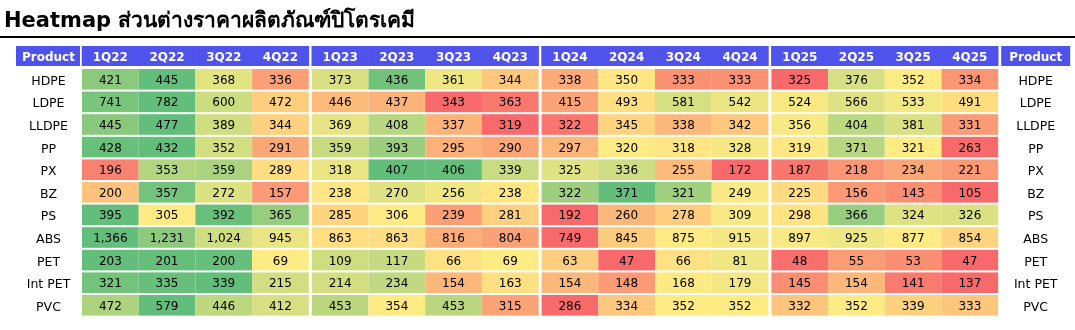 The height and width of the screenshot is (330, 1075). Describe the element at coordinates (856, 238) in the screenshot. I see `data-label: 925` at that location.